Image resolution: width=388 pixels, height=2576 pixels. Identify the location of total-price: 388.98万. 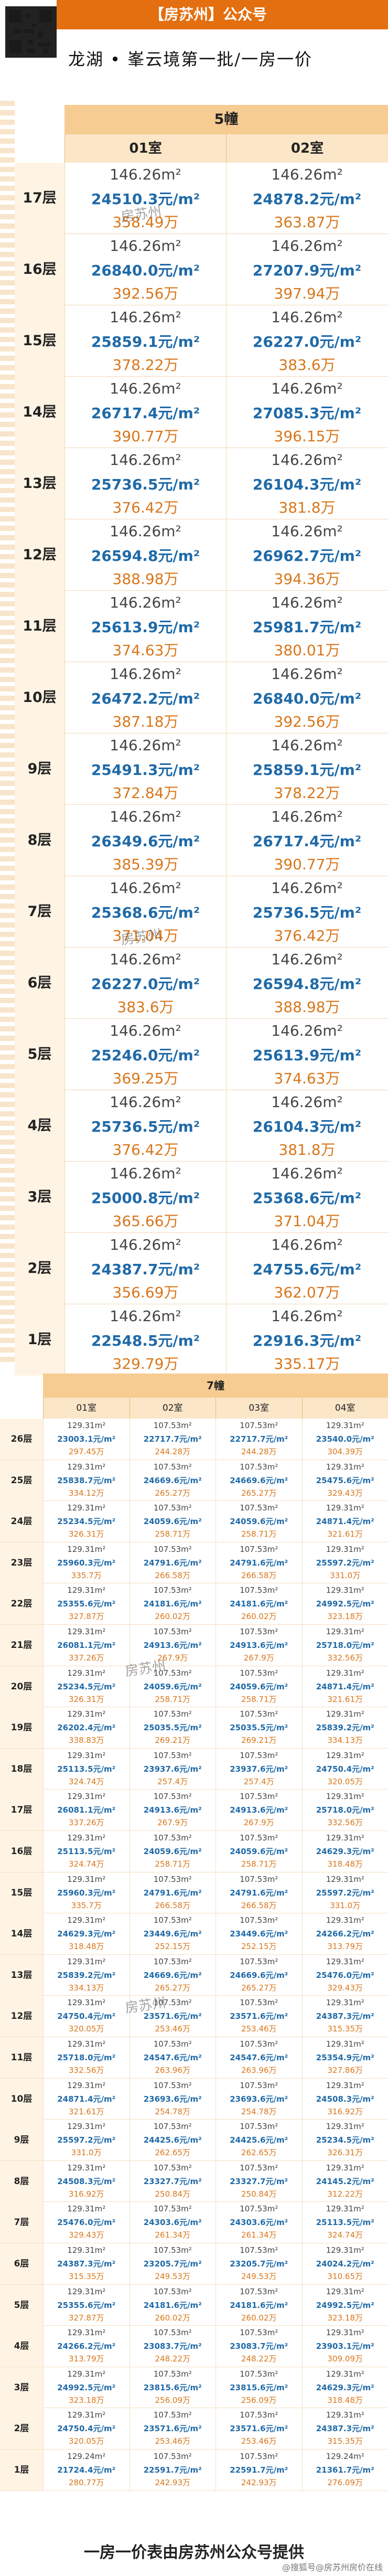
(145, 579).